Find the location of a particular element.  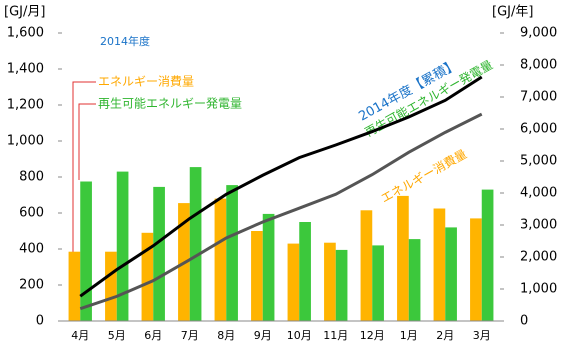

y-tick-label: 1,600 is located at coordinates (25, 33).